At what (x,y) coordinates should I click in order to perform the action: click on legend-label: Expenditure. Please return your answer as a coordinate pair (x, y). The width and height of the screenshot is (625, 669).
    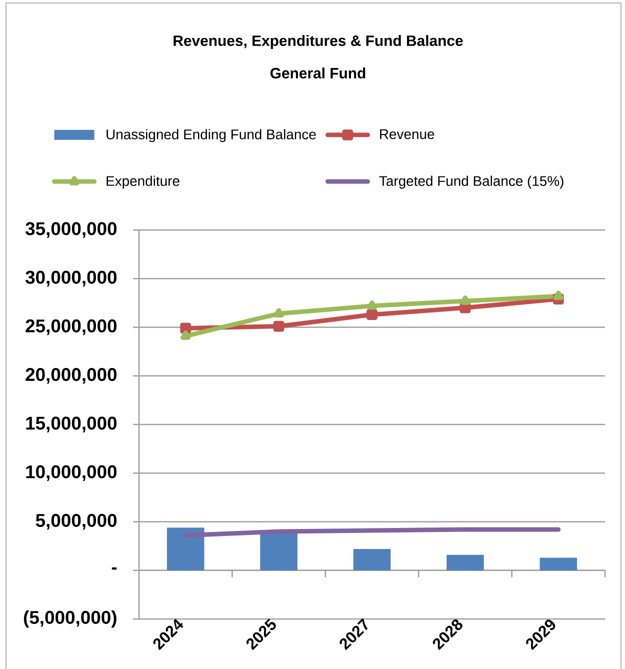
    Looking at the image, I should click on (143, 182).